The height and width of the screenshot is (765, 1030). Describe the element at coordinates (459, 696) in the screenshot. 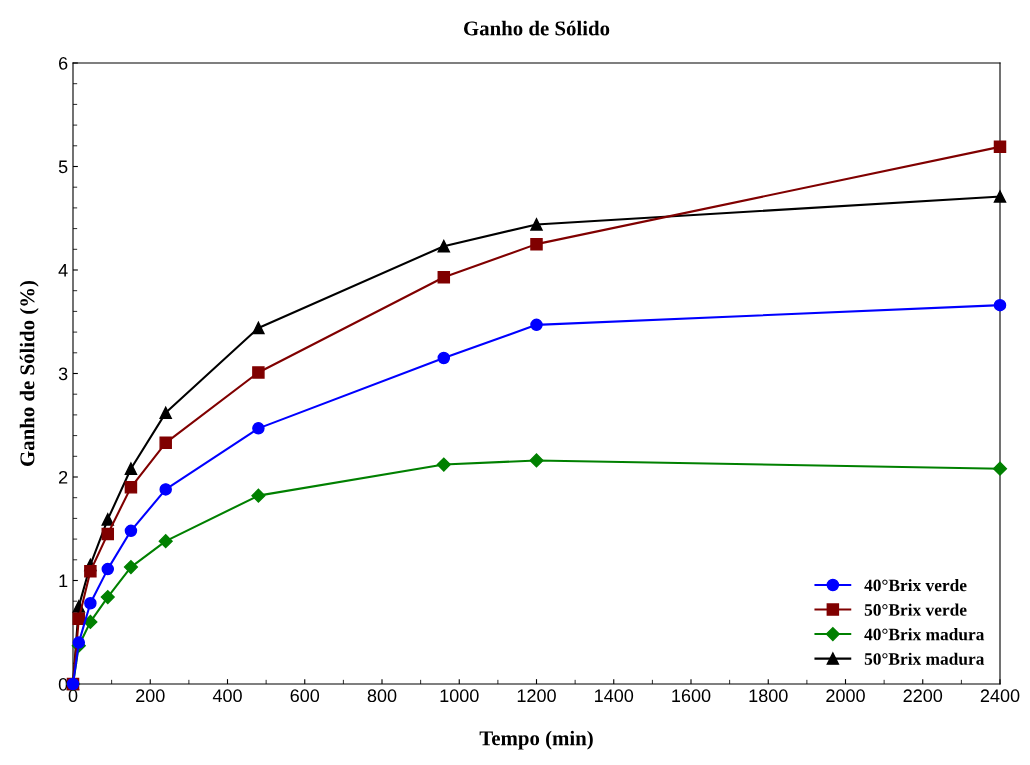

I see `x-tick-label: 1000` at that location.